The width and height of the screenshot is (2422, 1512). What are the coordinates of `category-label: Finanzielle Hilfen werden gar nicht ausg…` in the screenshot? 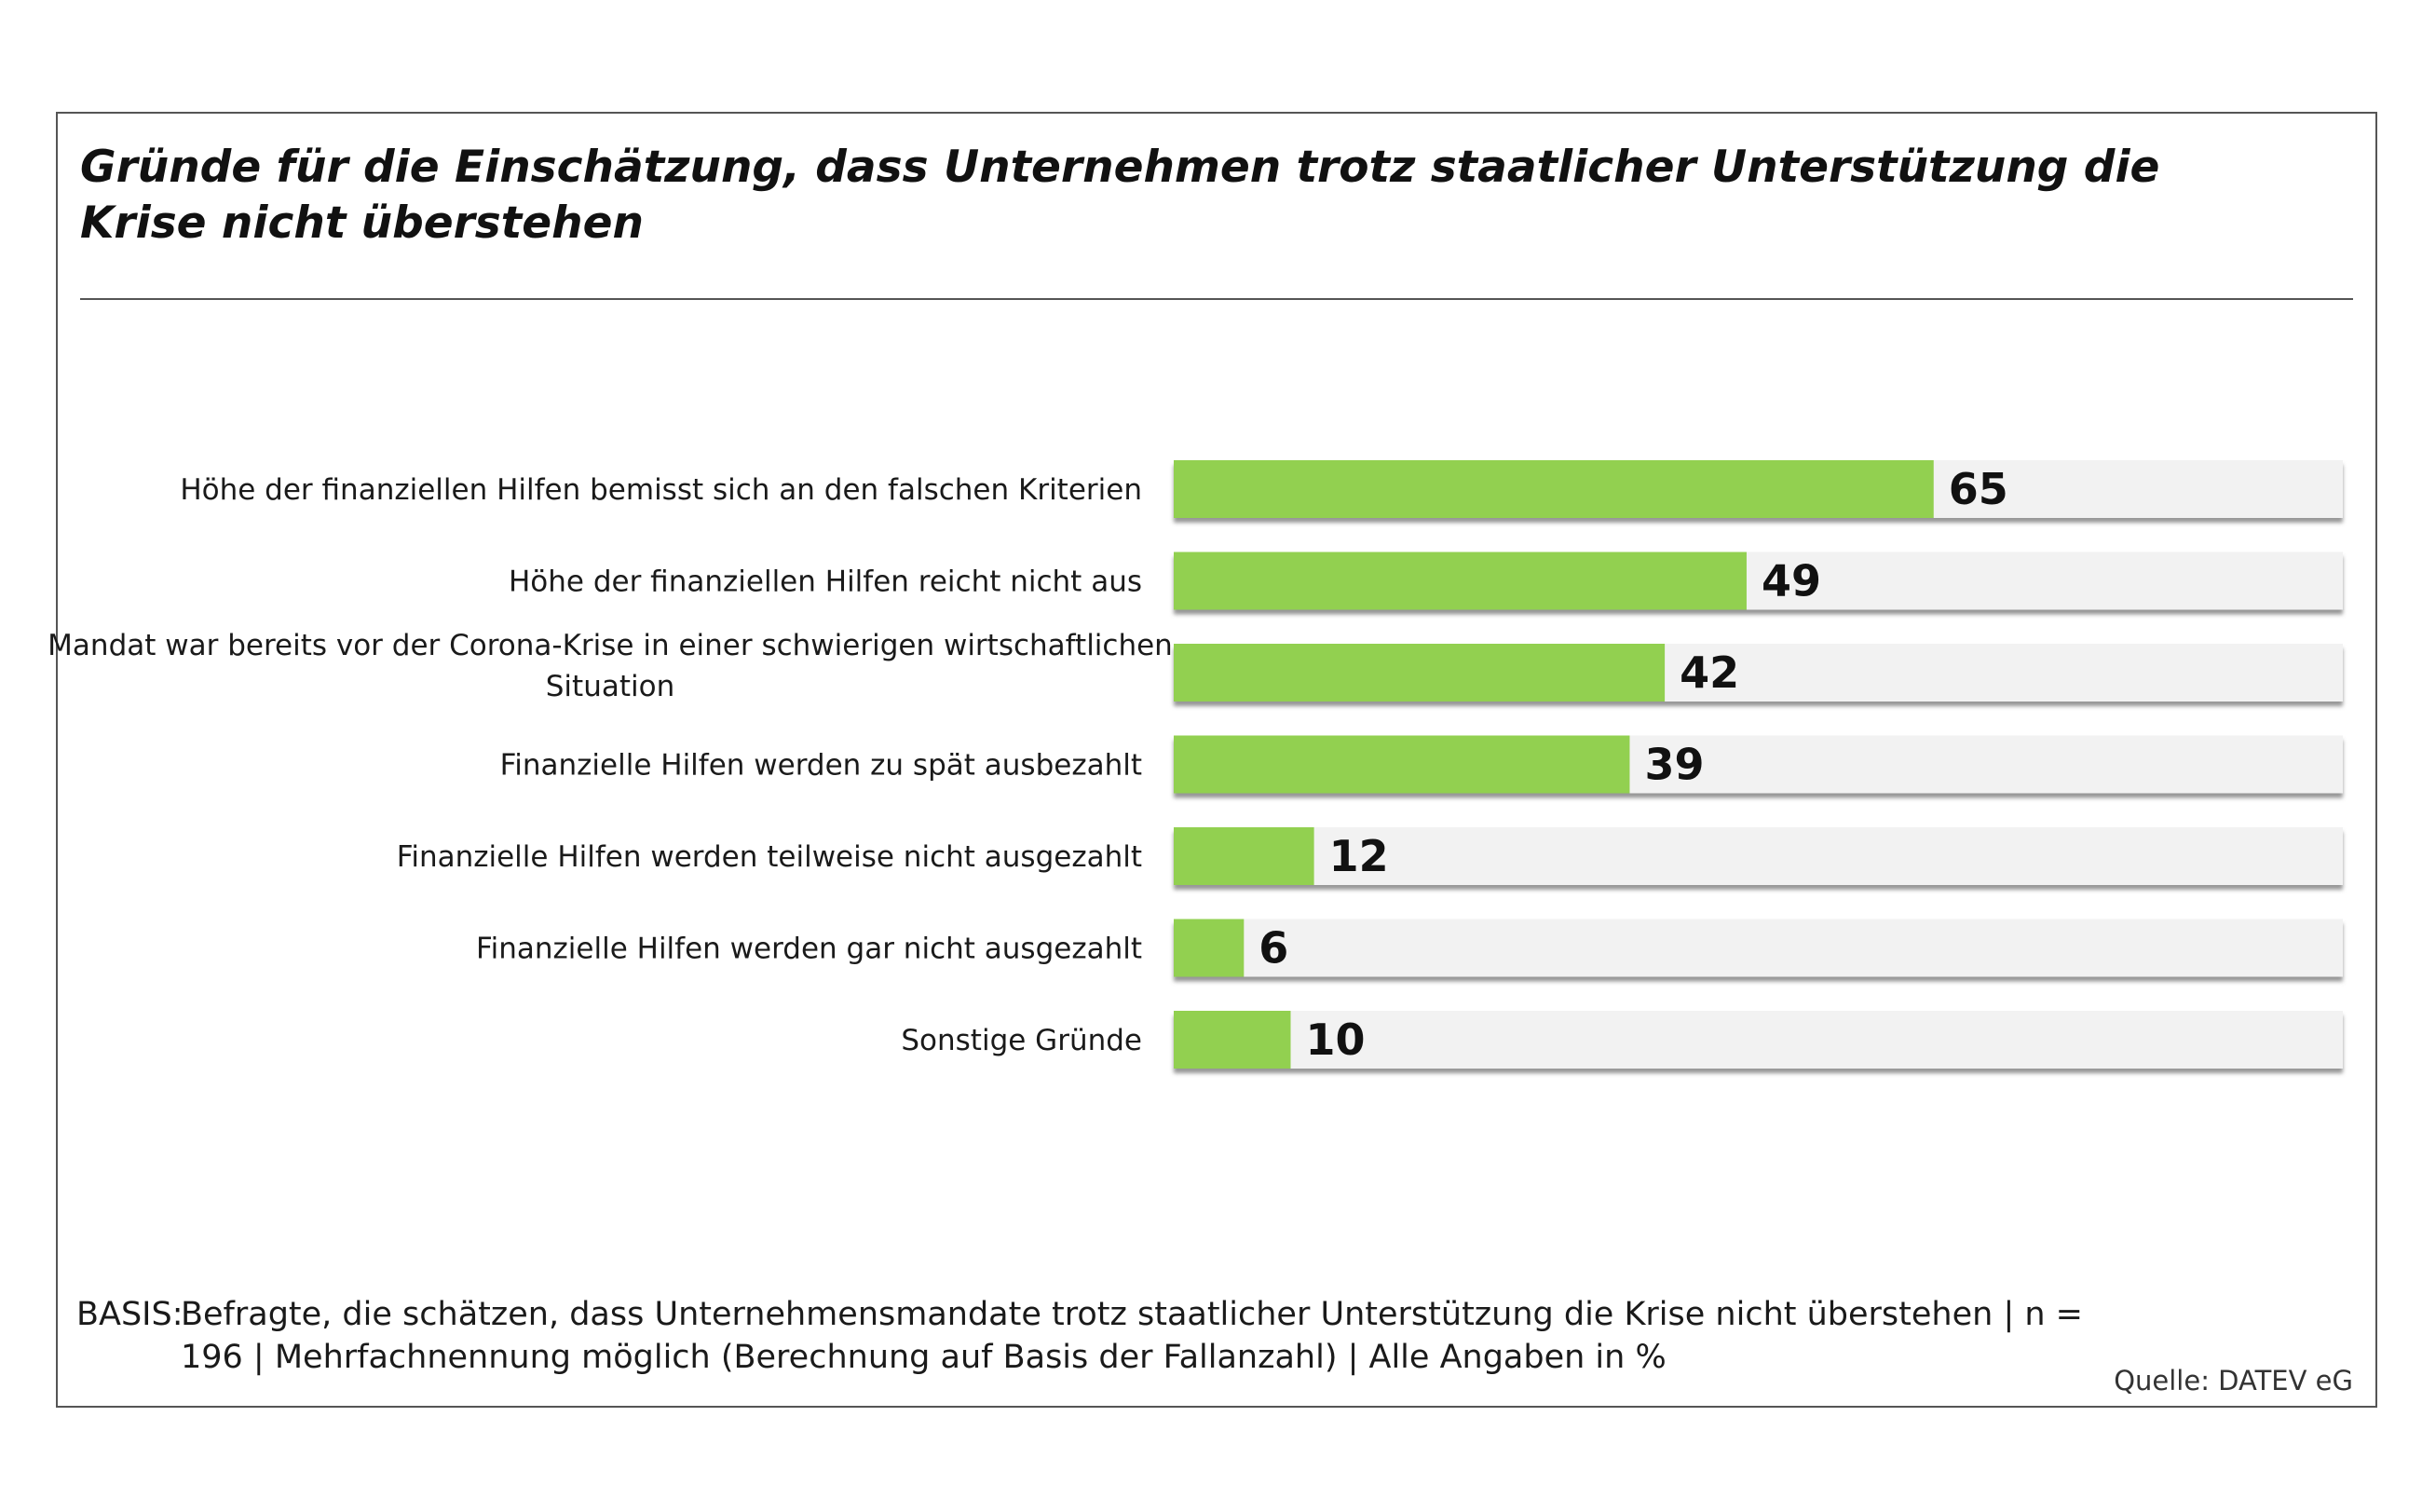 It's located at (809, 949).